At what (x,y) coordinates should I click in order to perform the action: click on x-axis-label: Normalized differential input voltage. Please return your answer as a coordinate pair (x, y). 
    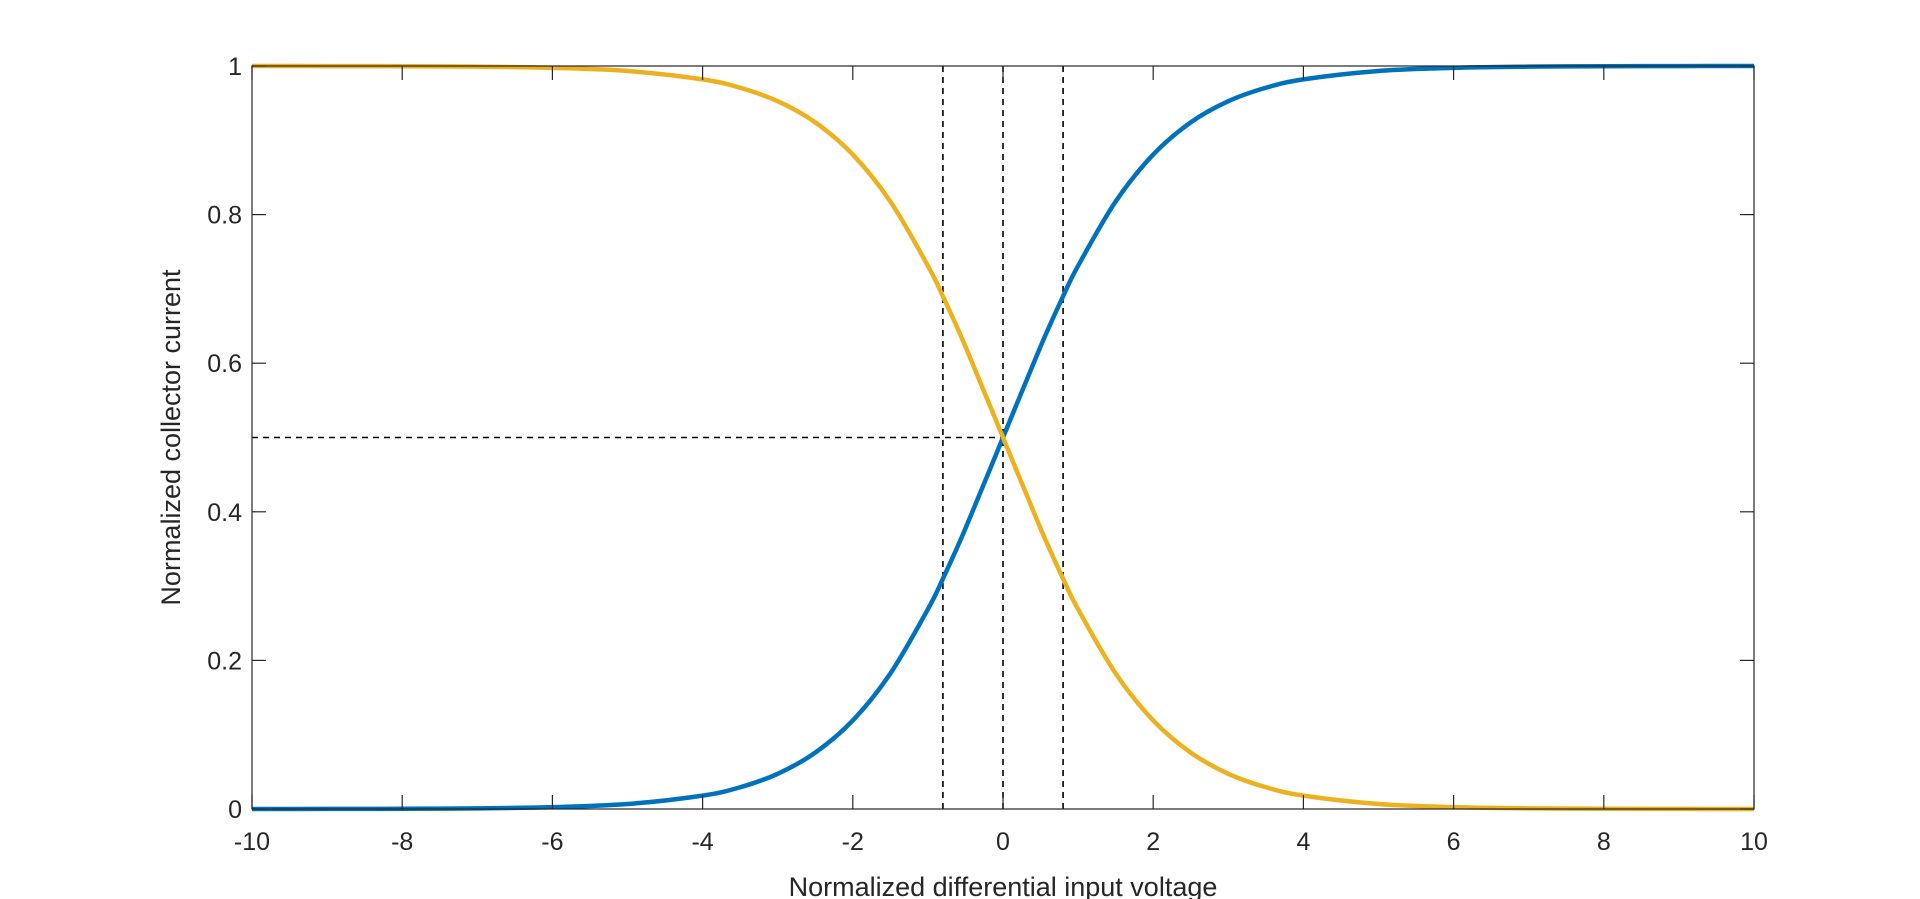
    Looking at the image, I should click on (1003, 885).